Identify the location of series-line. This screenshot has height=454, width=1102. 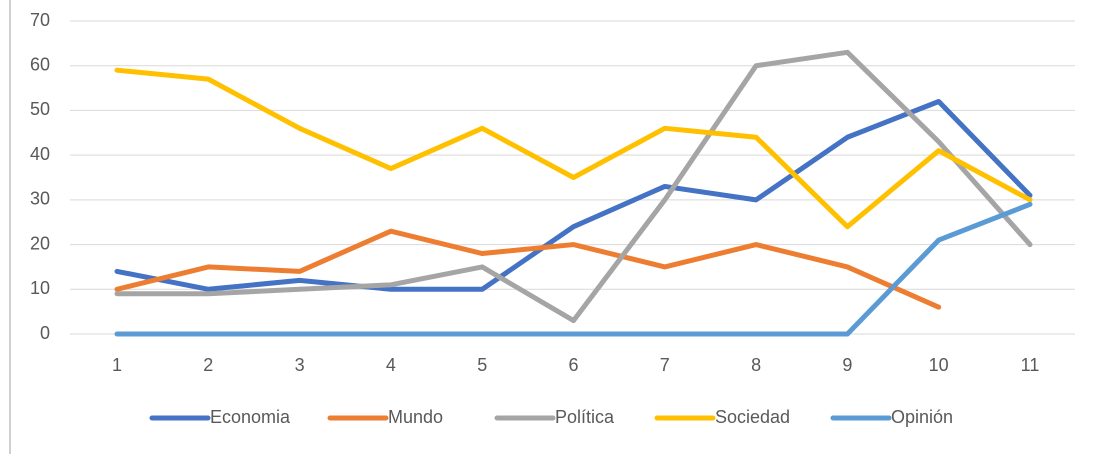
(528, 269).